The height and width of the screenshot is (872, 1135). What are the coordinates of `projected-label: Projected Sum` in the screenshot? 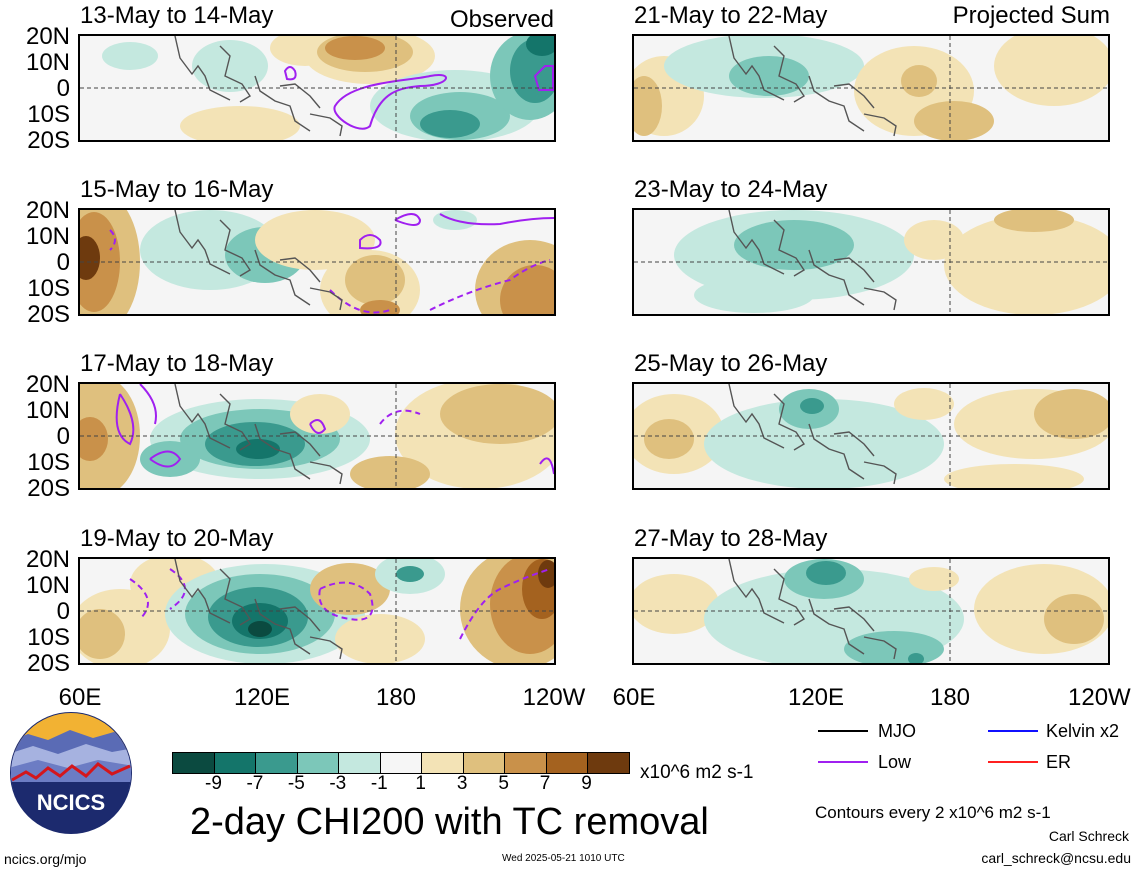 It's located at (1031, 15).